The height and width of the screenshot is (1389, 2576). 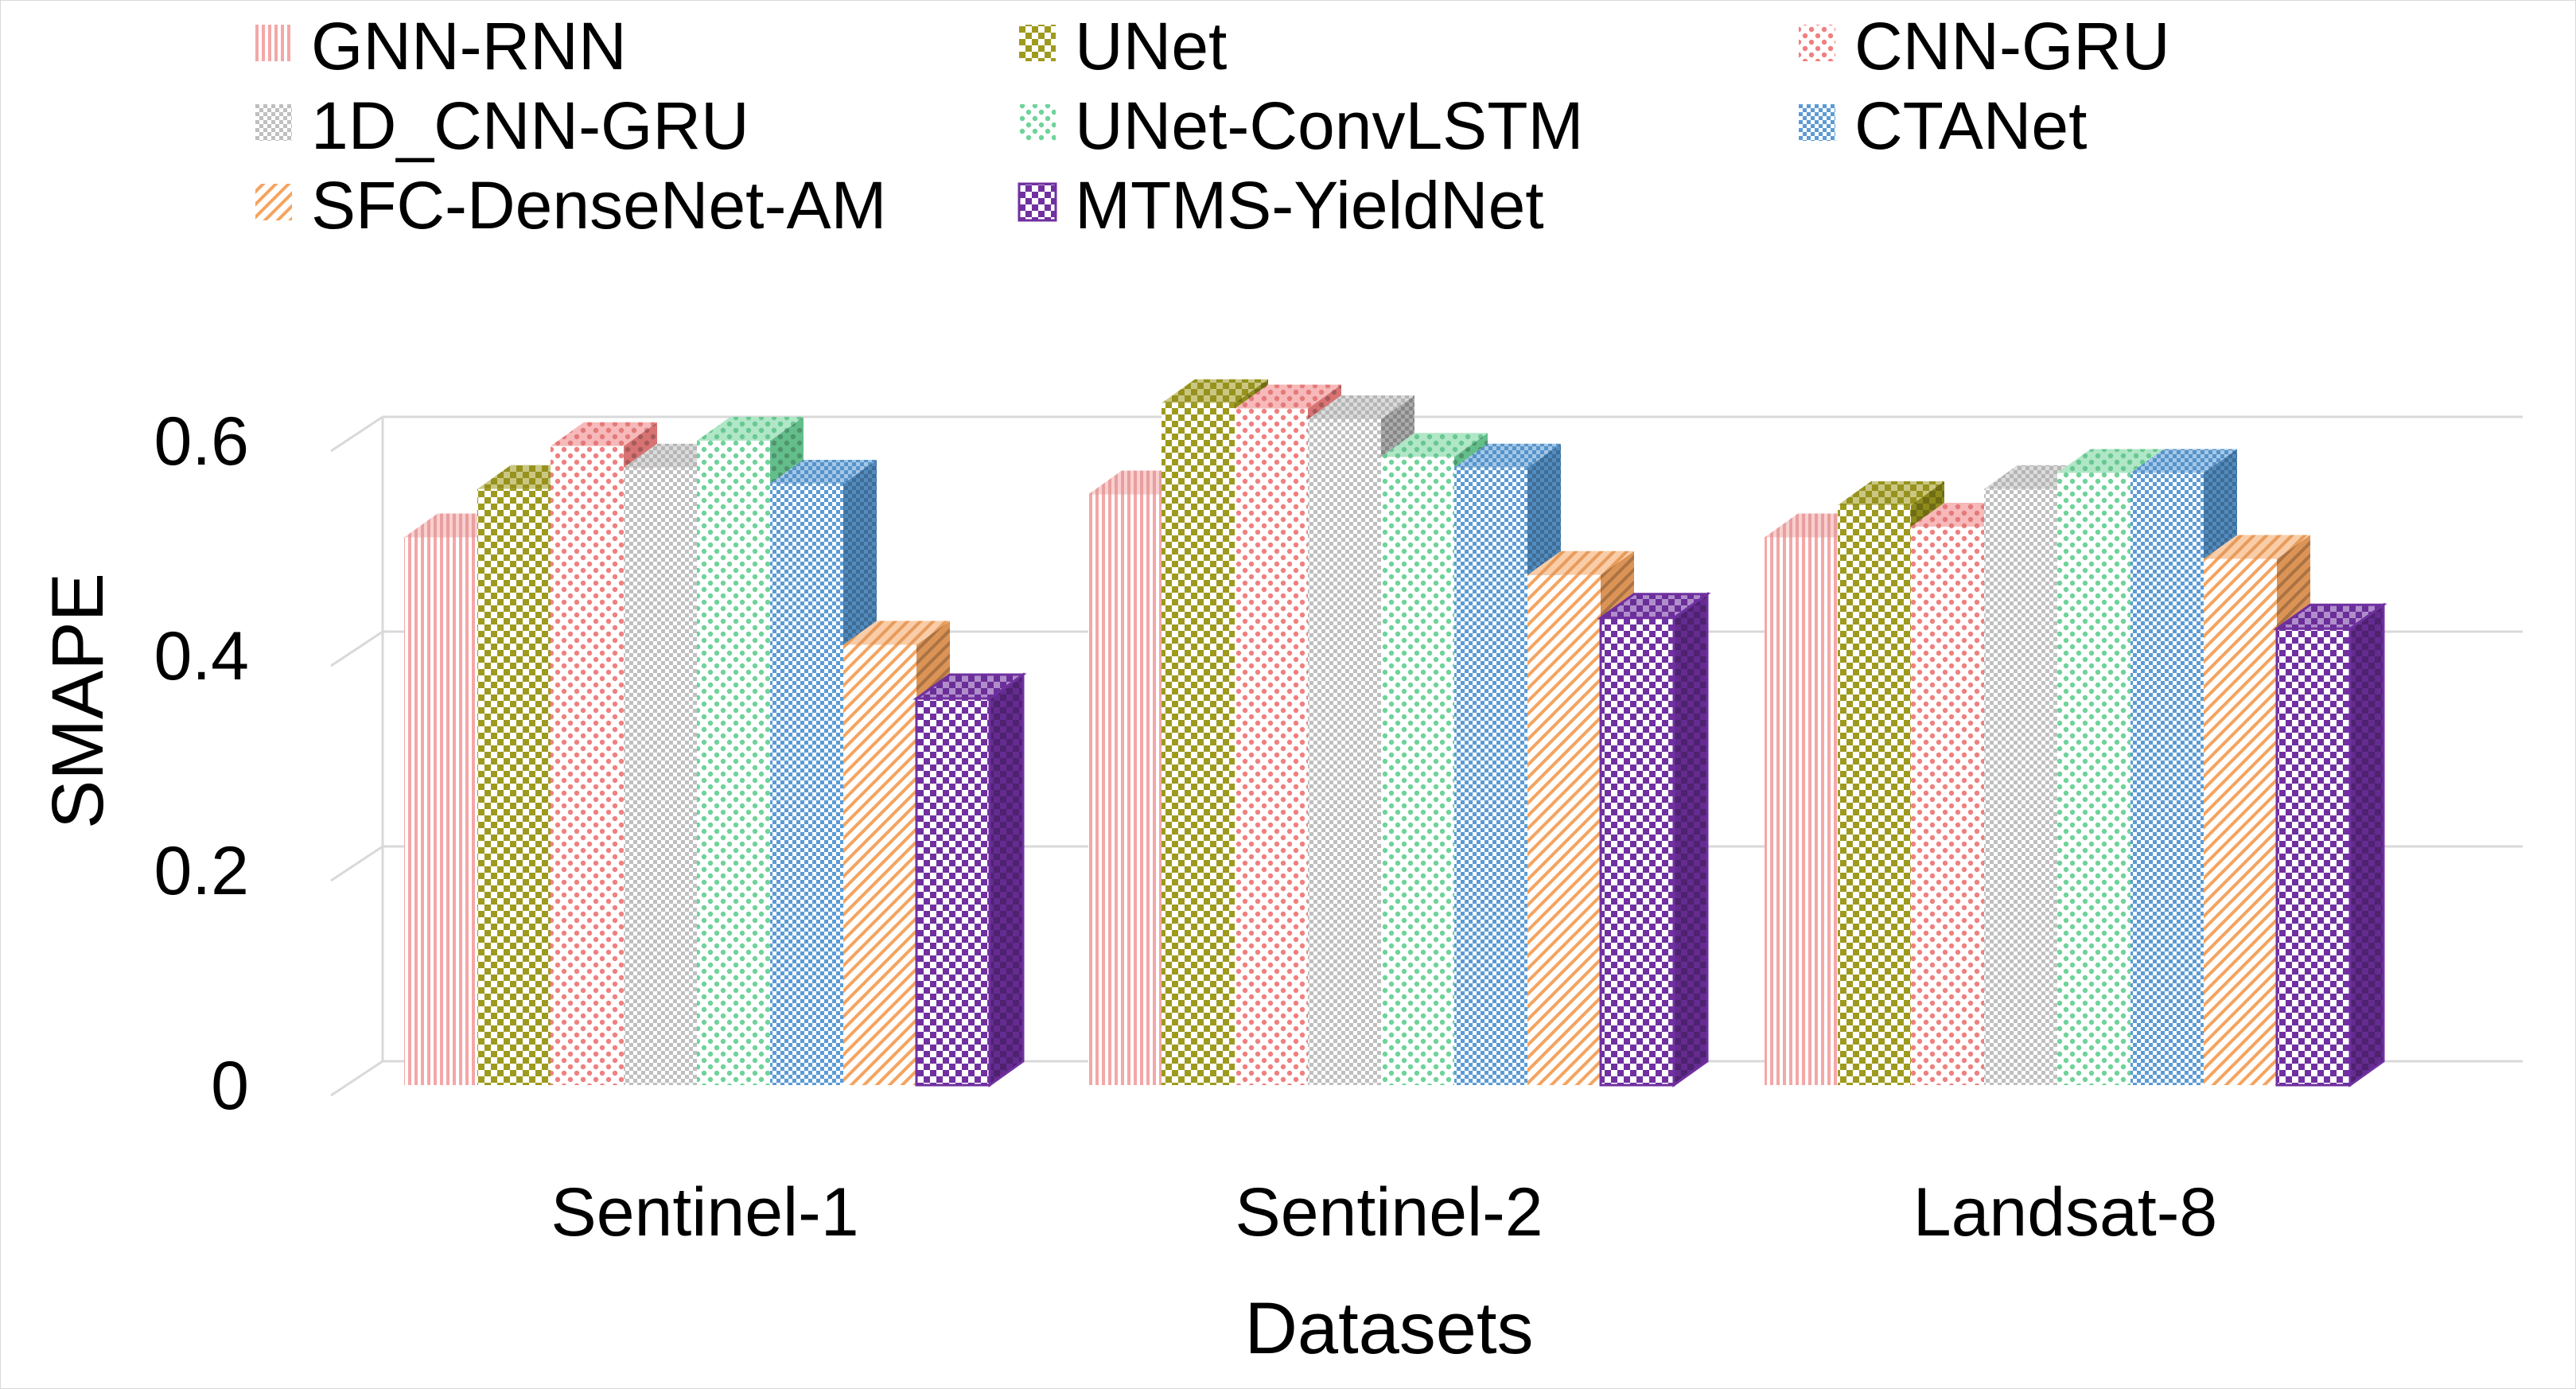 What do you see at coordinates (599, 205) in the screenshot?
I see `legend-label: SFC-DenseNet-AM` at bounding box center [599, 205].